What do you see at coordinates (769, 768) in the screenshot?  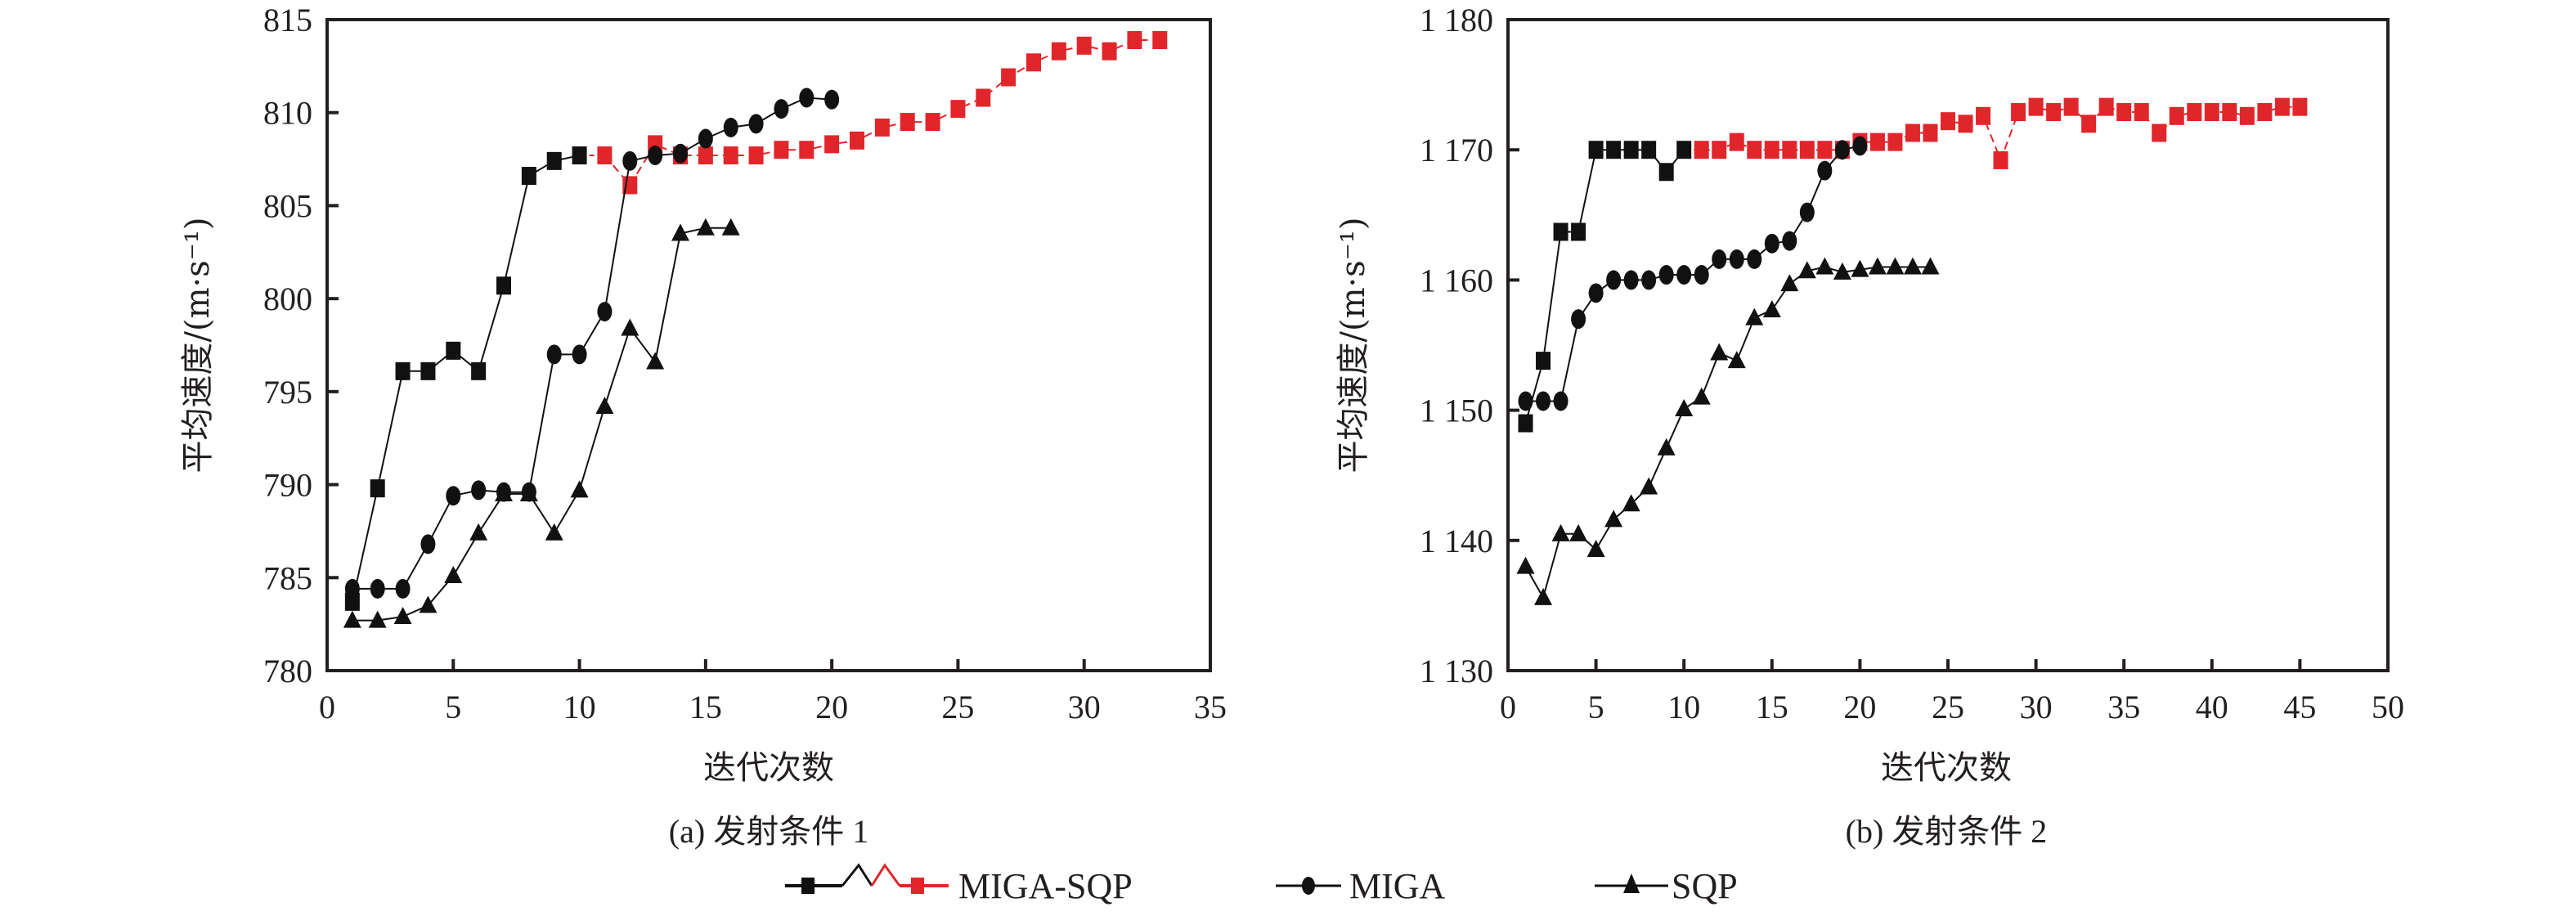 I see `x-axis-title-a: 迭代次数` at bounding box center [769, 768].